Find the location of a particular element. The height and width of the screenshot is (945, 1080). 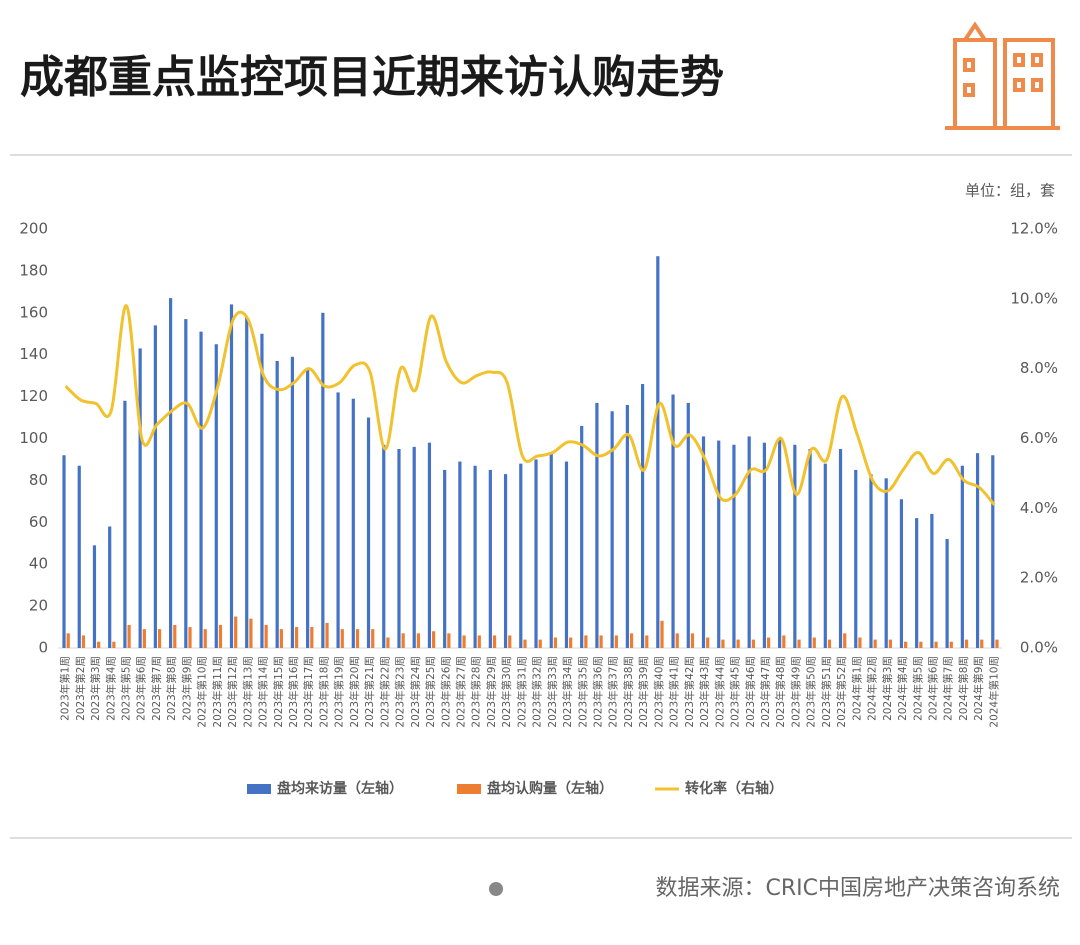

x-tick-label: 2023年第45周 is located at coordinates (735, 692).